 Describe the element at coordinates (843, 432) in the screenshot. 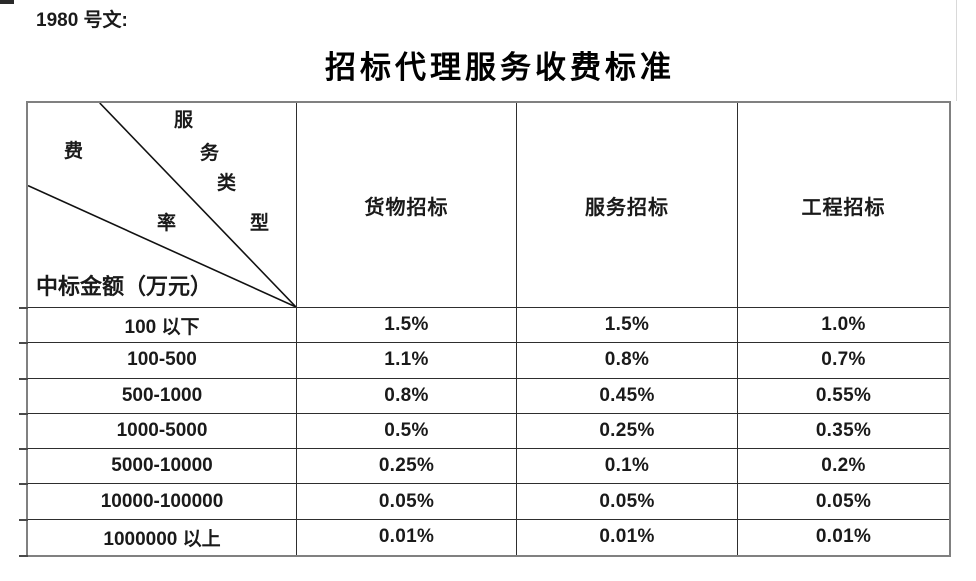

I see `rate-cell-works: 0.35%` at that location.